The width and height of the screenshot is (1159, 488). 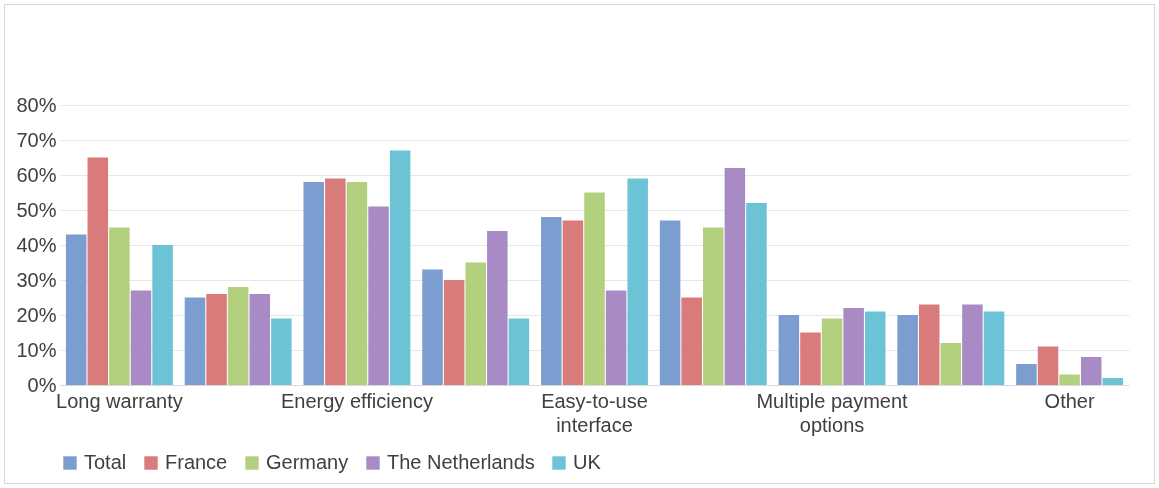 What do you see at coordinates (36, 174) in the screenshot?
I see `y-tick-label: 60%` at bounding box center [36, 174].